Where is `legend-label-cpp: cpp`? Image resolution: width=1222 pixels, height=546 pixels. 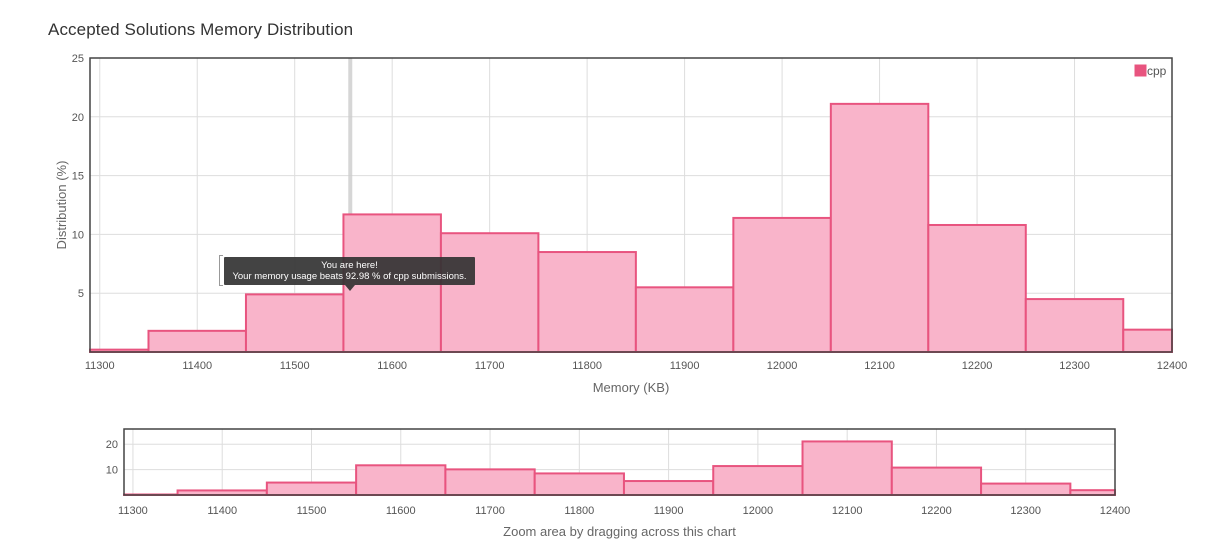 legend-label-cpp: cpp is located at coordinates (1157, 71).